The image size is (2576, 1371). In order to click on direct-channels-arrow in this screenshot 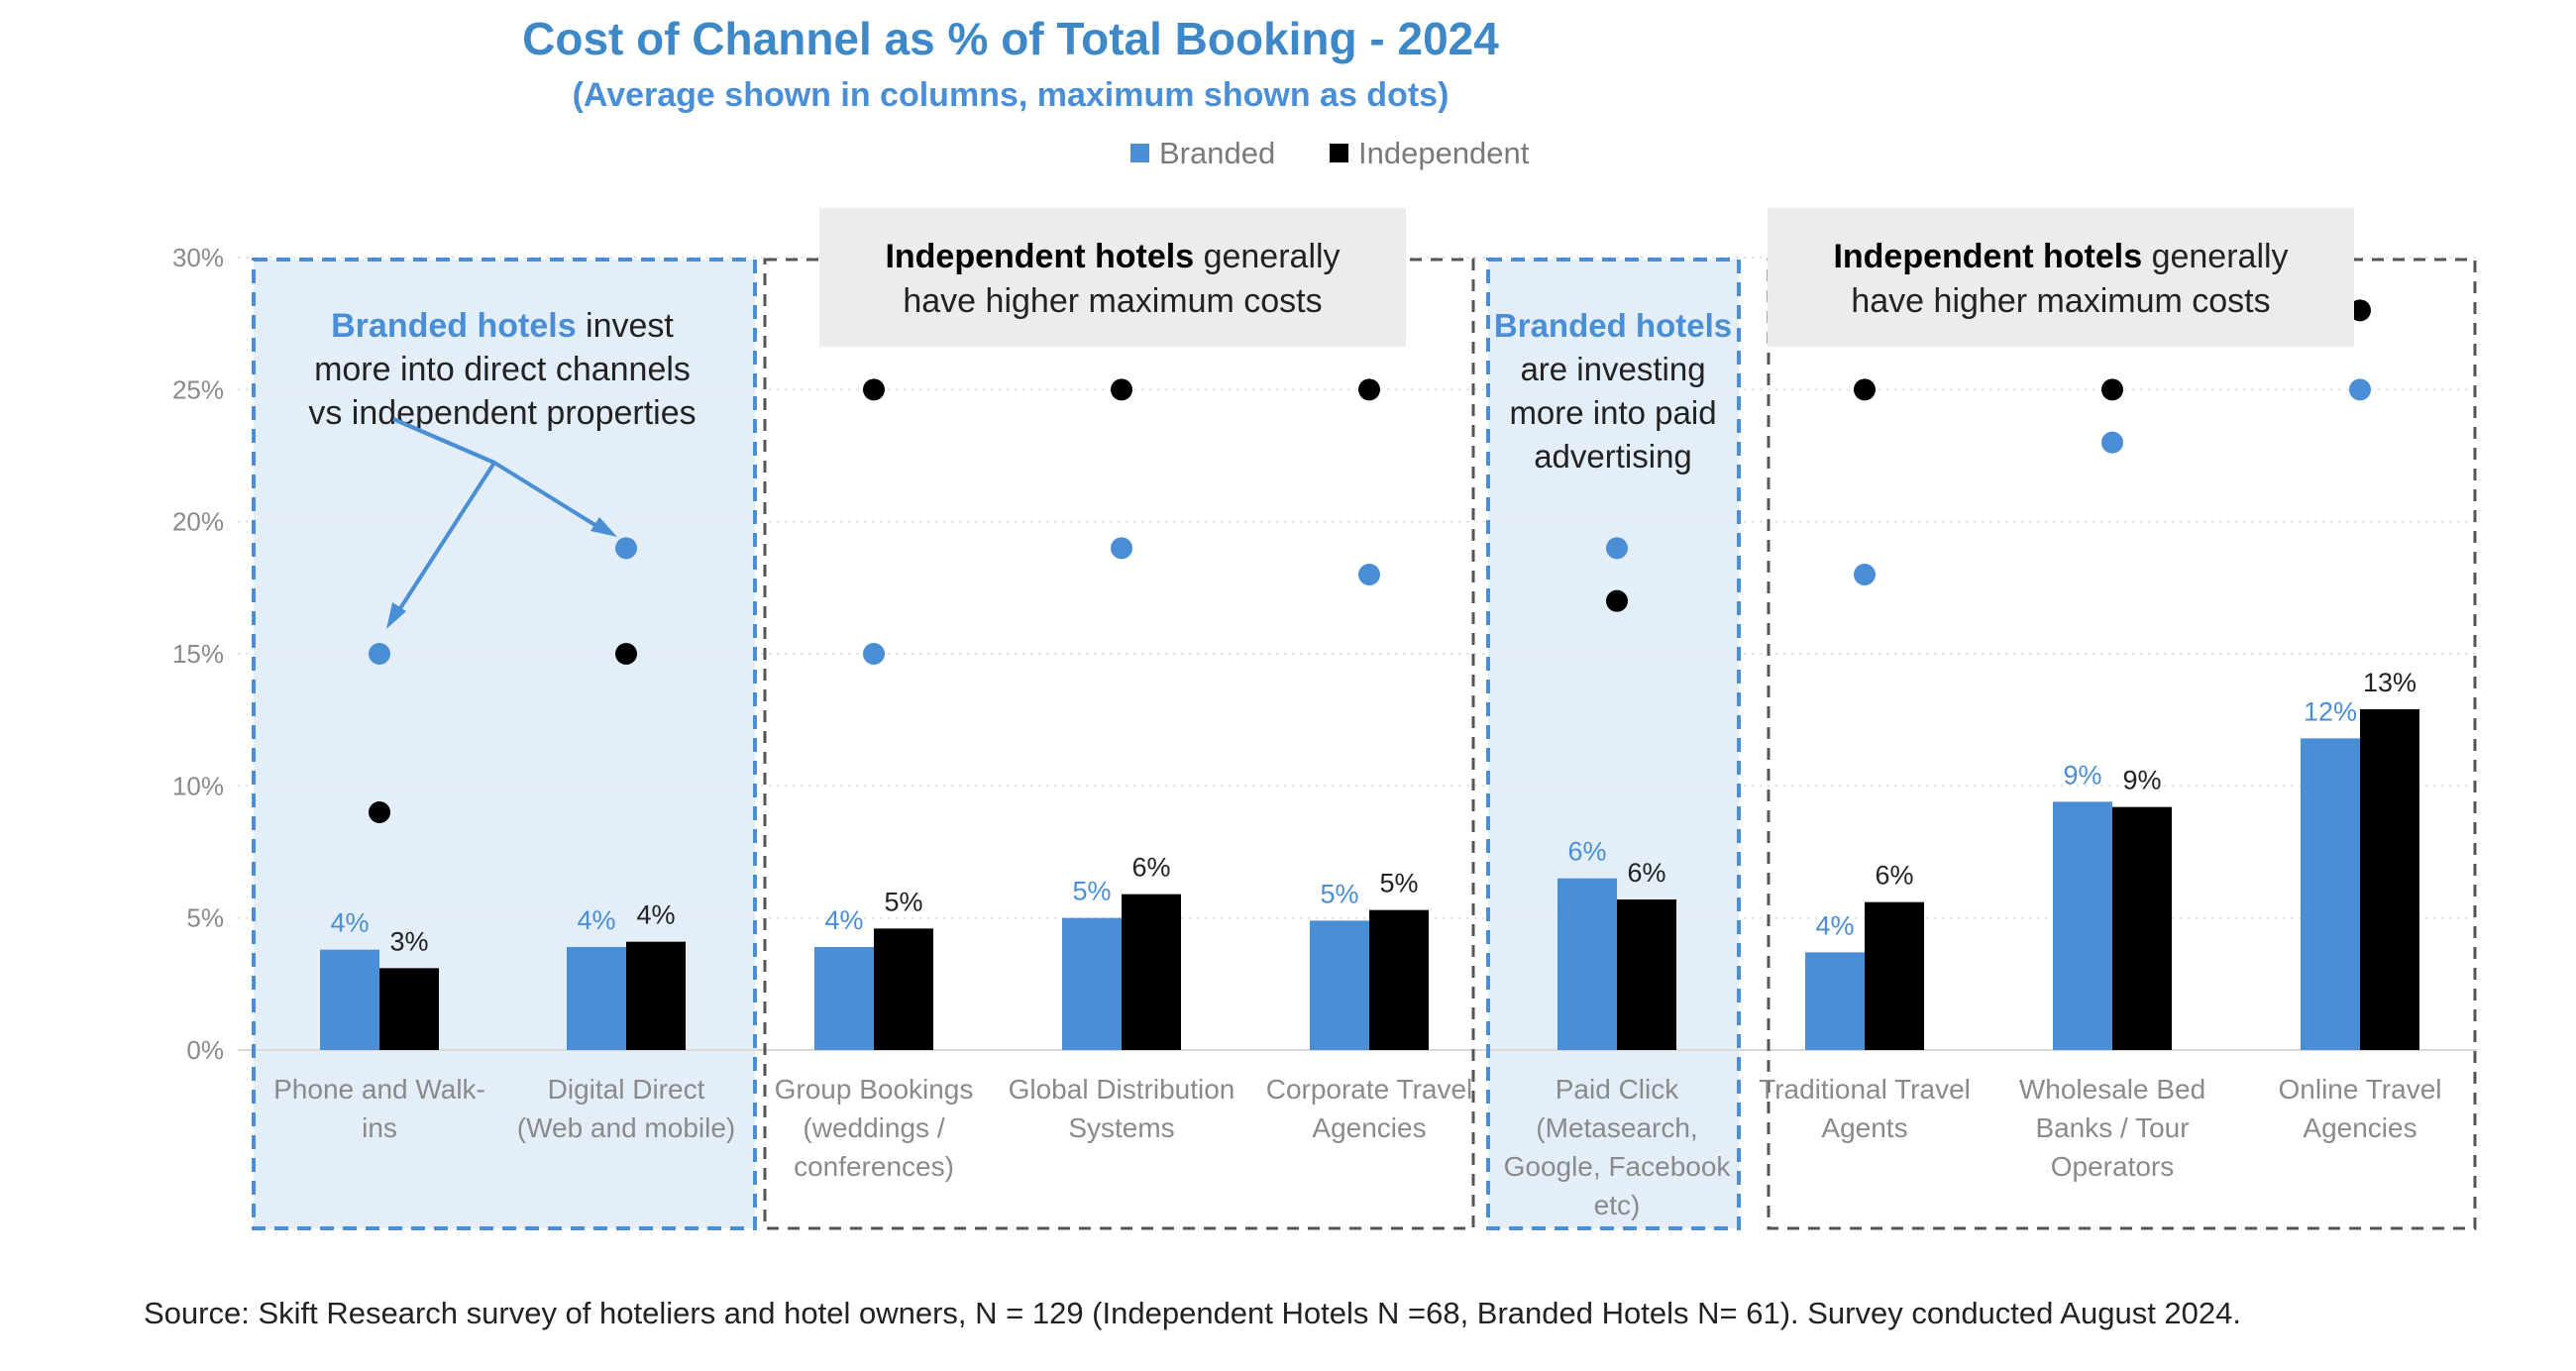, I will do `click(502, 523)`.